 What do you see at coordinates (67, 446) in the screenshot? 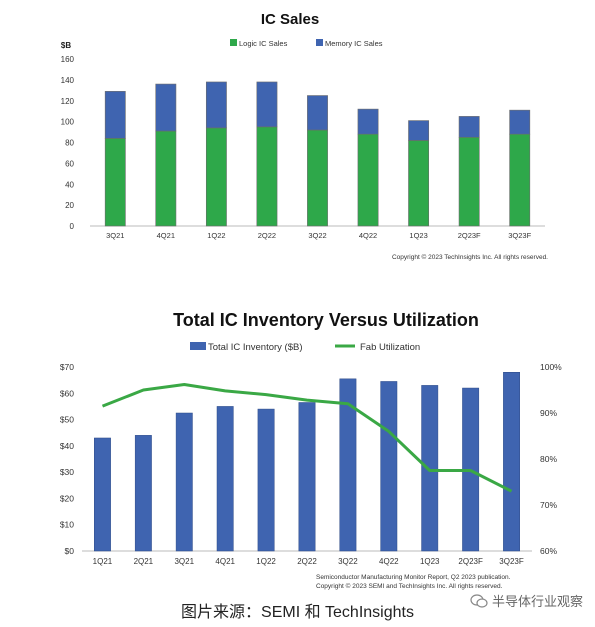
I see `y-left-tick-label: $40` at bounding box center [67, 446].